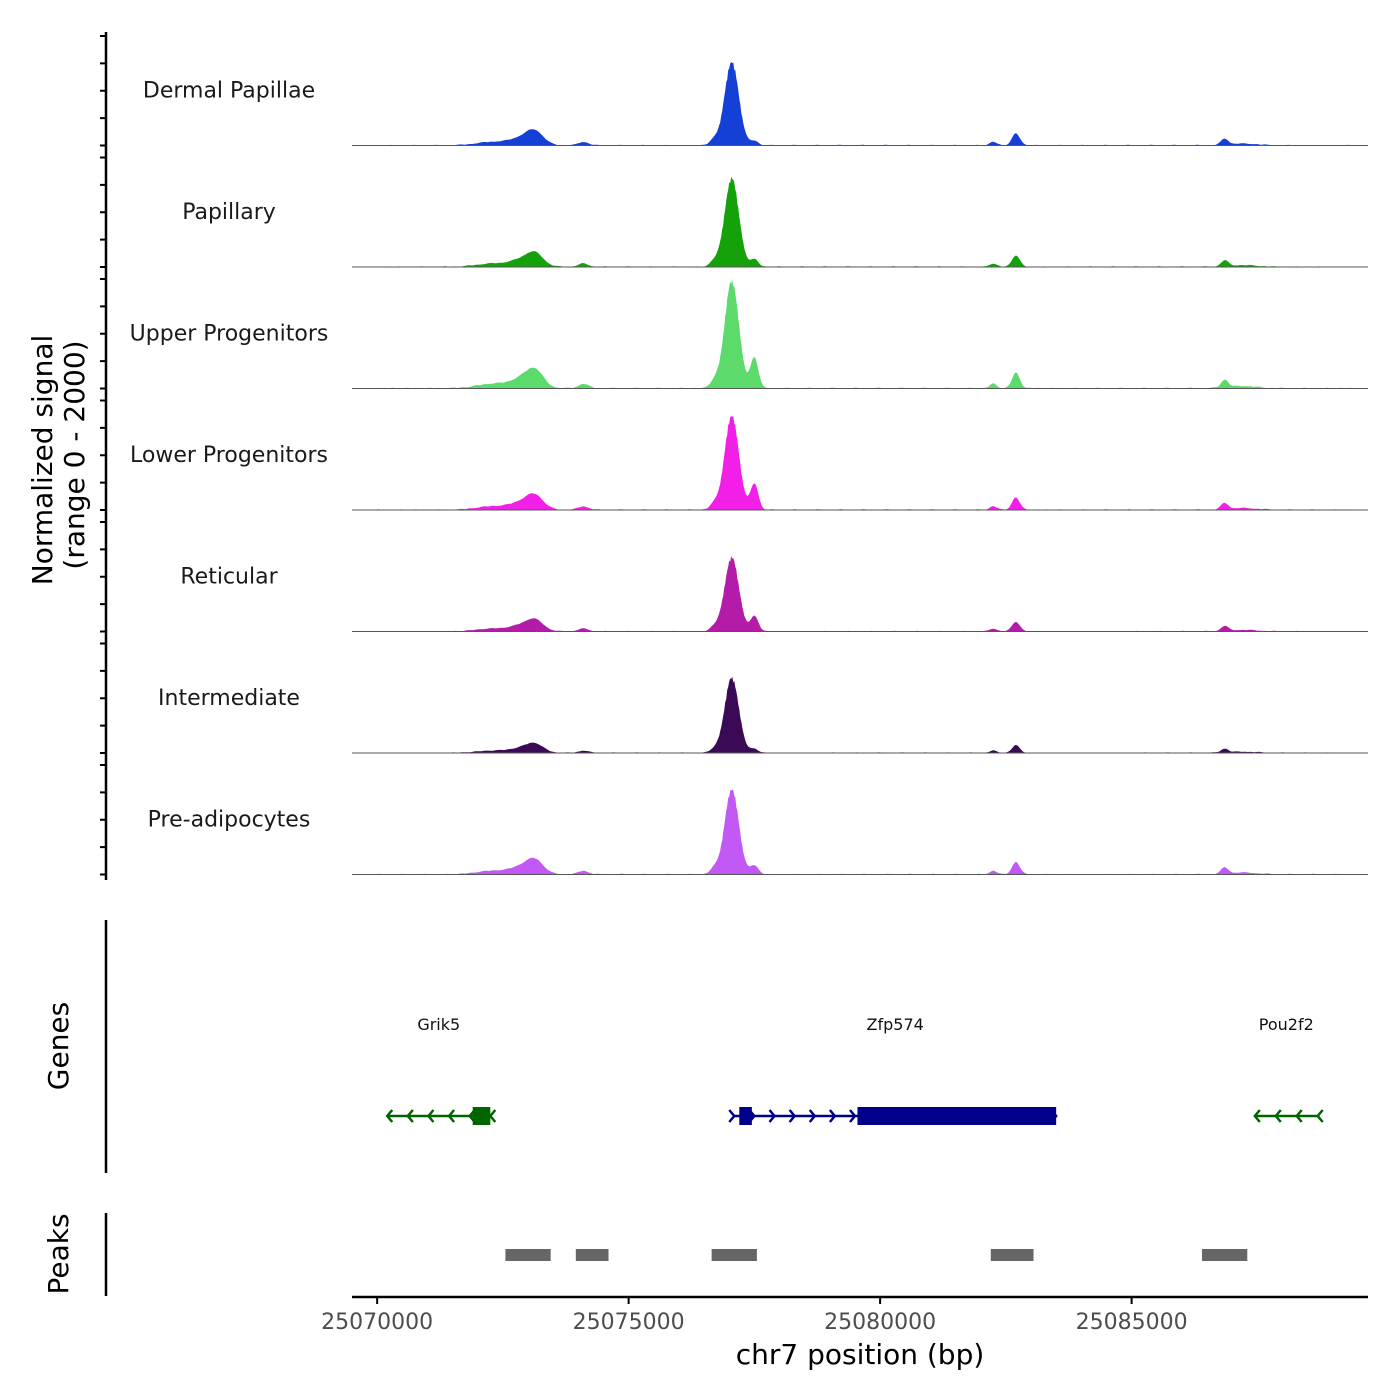  I want to click on signal-track-intermediate: Intermediate, so click(763, 715).